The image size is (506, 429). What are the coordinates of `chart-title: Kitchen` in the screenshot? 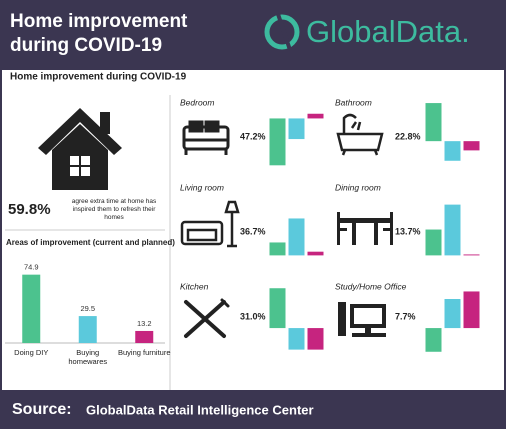 It's located at (194, 286).